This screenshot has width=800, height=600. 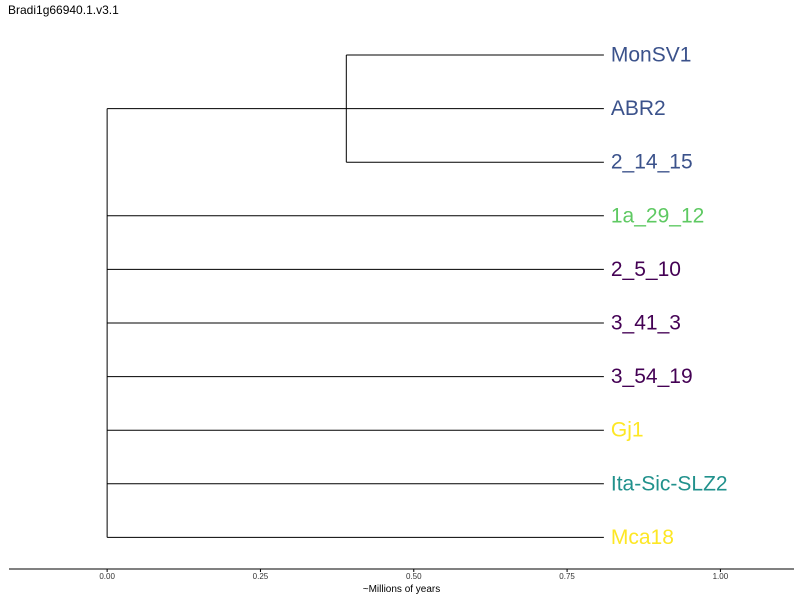 I want to click on leaf-label: MonSV1, so click(x=651, y=55).